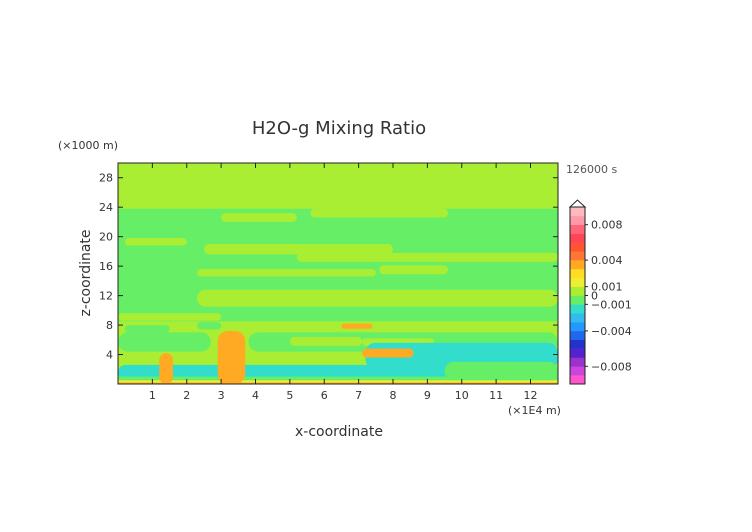 The image size is (752, 532). Describe the element at coordinates (106, 237) in the screenshot. I see `y-tick-label: 20` at that location.